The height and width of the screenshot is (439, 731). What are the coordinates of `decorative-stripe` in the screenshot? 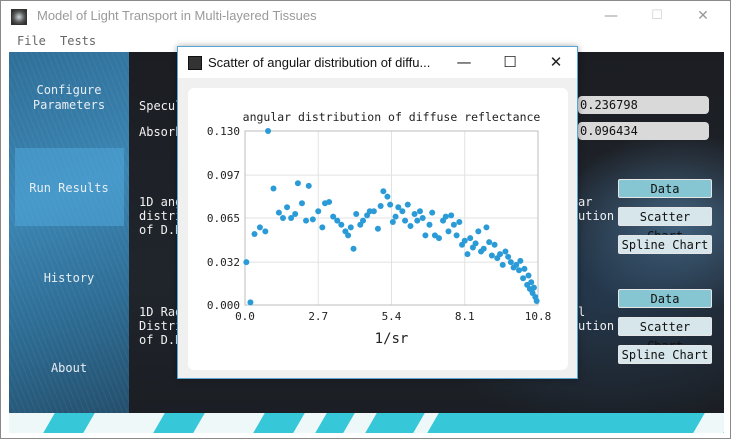 It's located at (366, 423).